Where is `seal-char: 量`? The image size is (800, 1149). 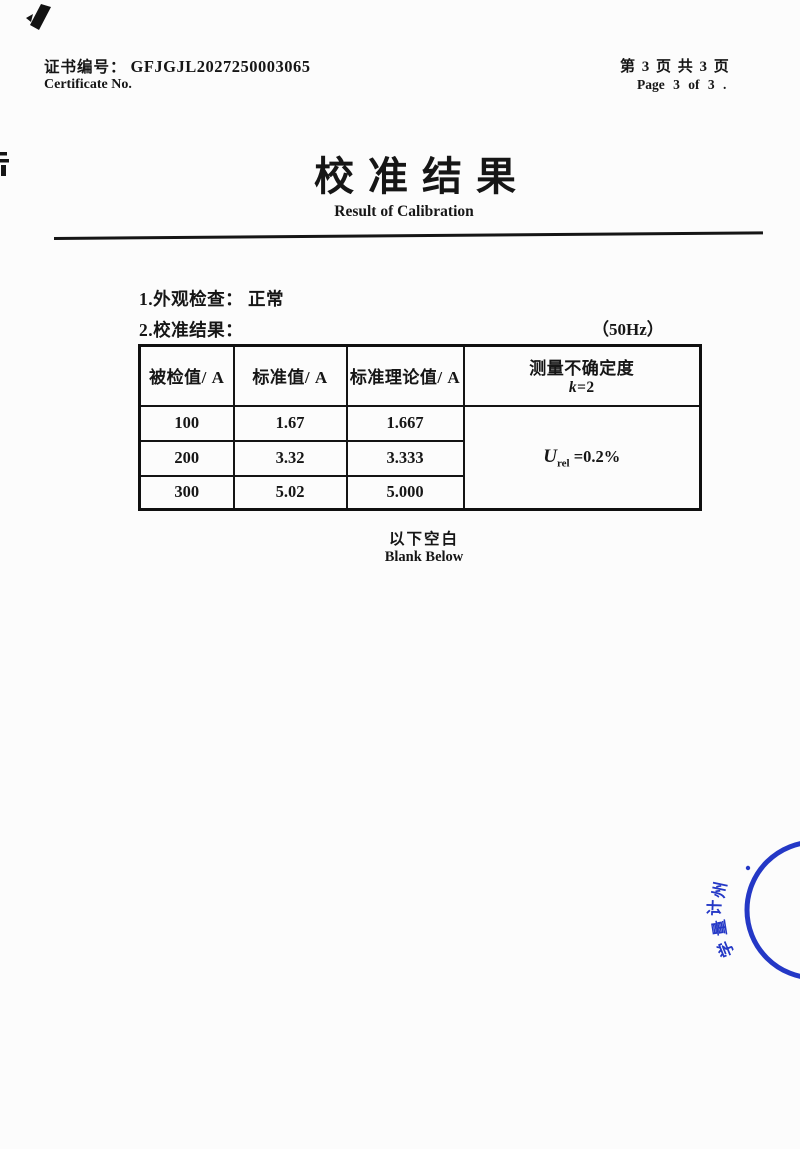
seal-char: 量 is located at coordinates (720, 927).